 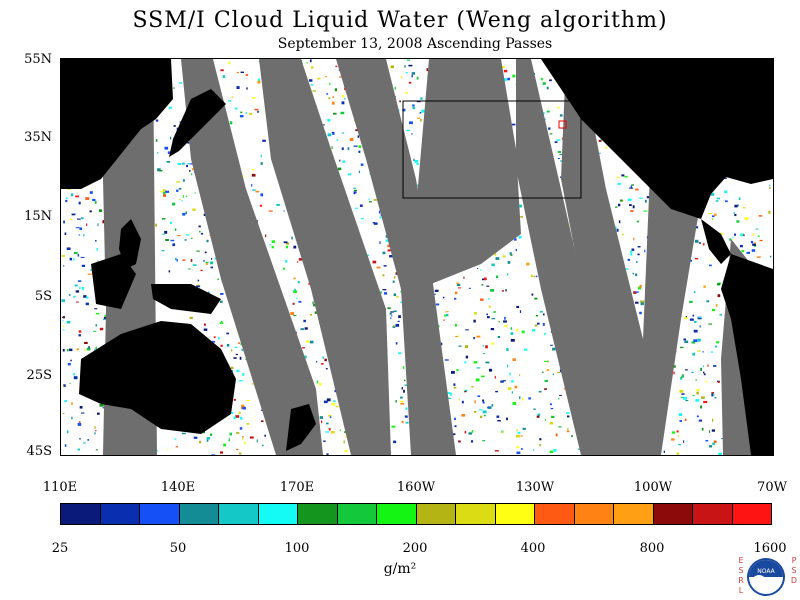 I want to click on lon-label-140e: 140E, so click(x=178, y=487).